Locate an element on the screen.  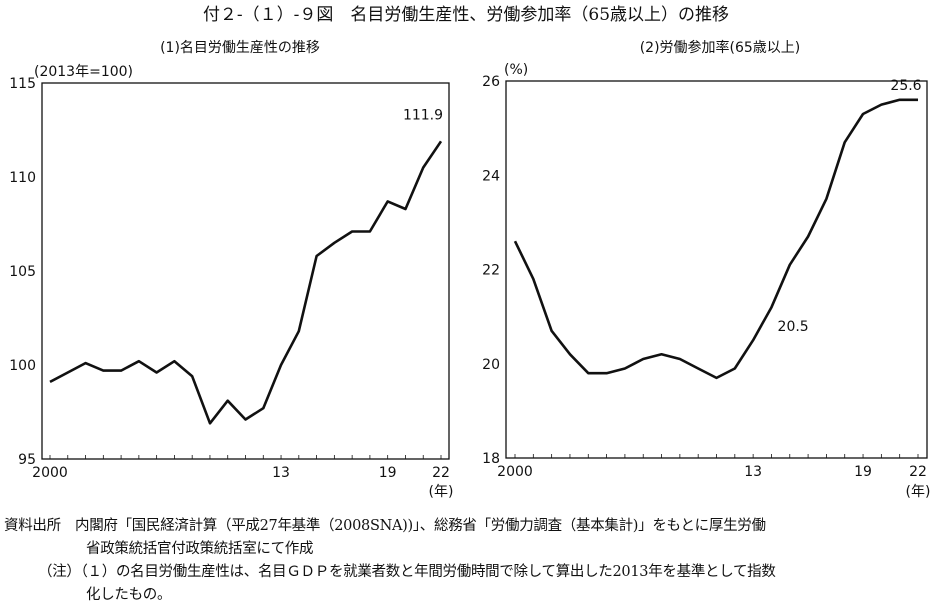
y-tick-label: 100 is located at coordinates (22, 366).